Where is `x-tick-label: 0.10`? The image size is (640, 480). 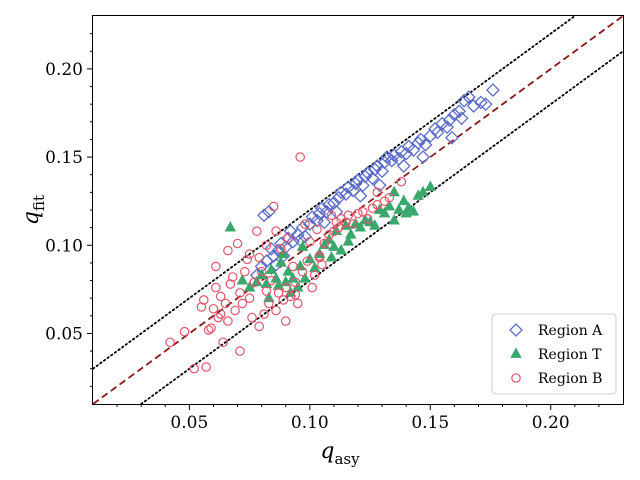
x-tick-label: 0.10 is located at coordinates (310, 423).